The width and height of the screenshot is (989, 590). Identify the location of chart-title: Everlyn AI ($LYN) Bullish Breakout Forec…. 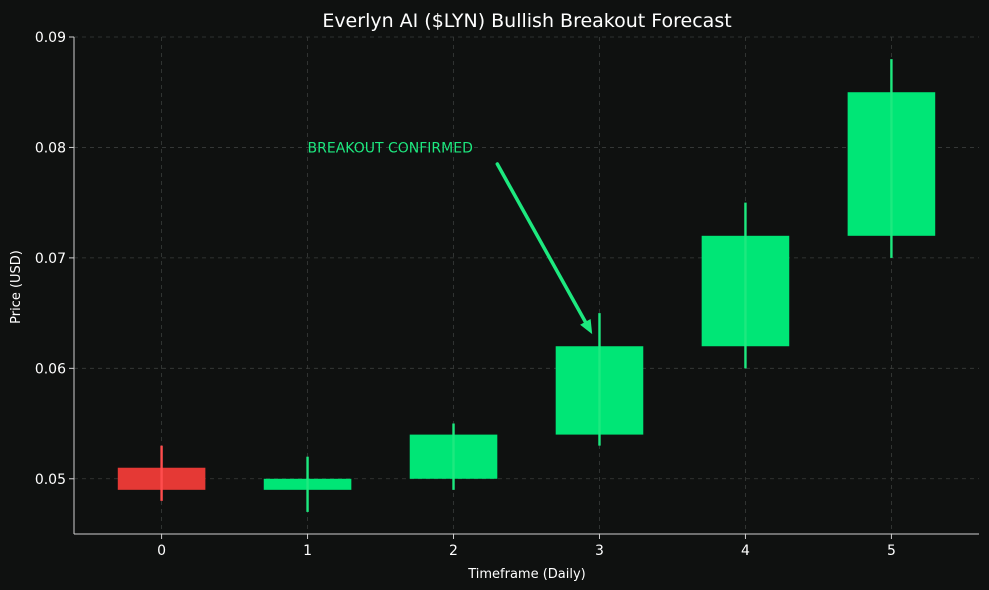
(526, 21).